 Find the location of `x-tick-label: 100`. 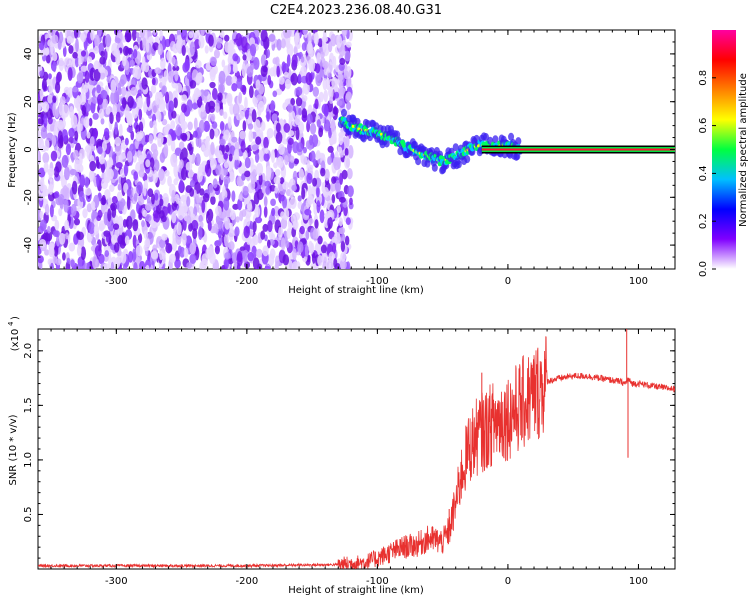

x-tick-label: 100 is located at coordinates (638, 281).